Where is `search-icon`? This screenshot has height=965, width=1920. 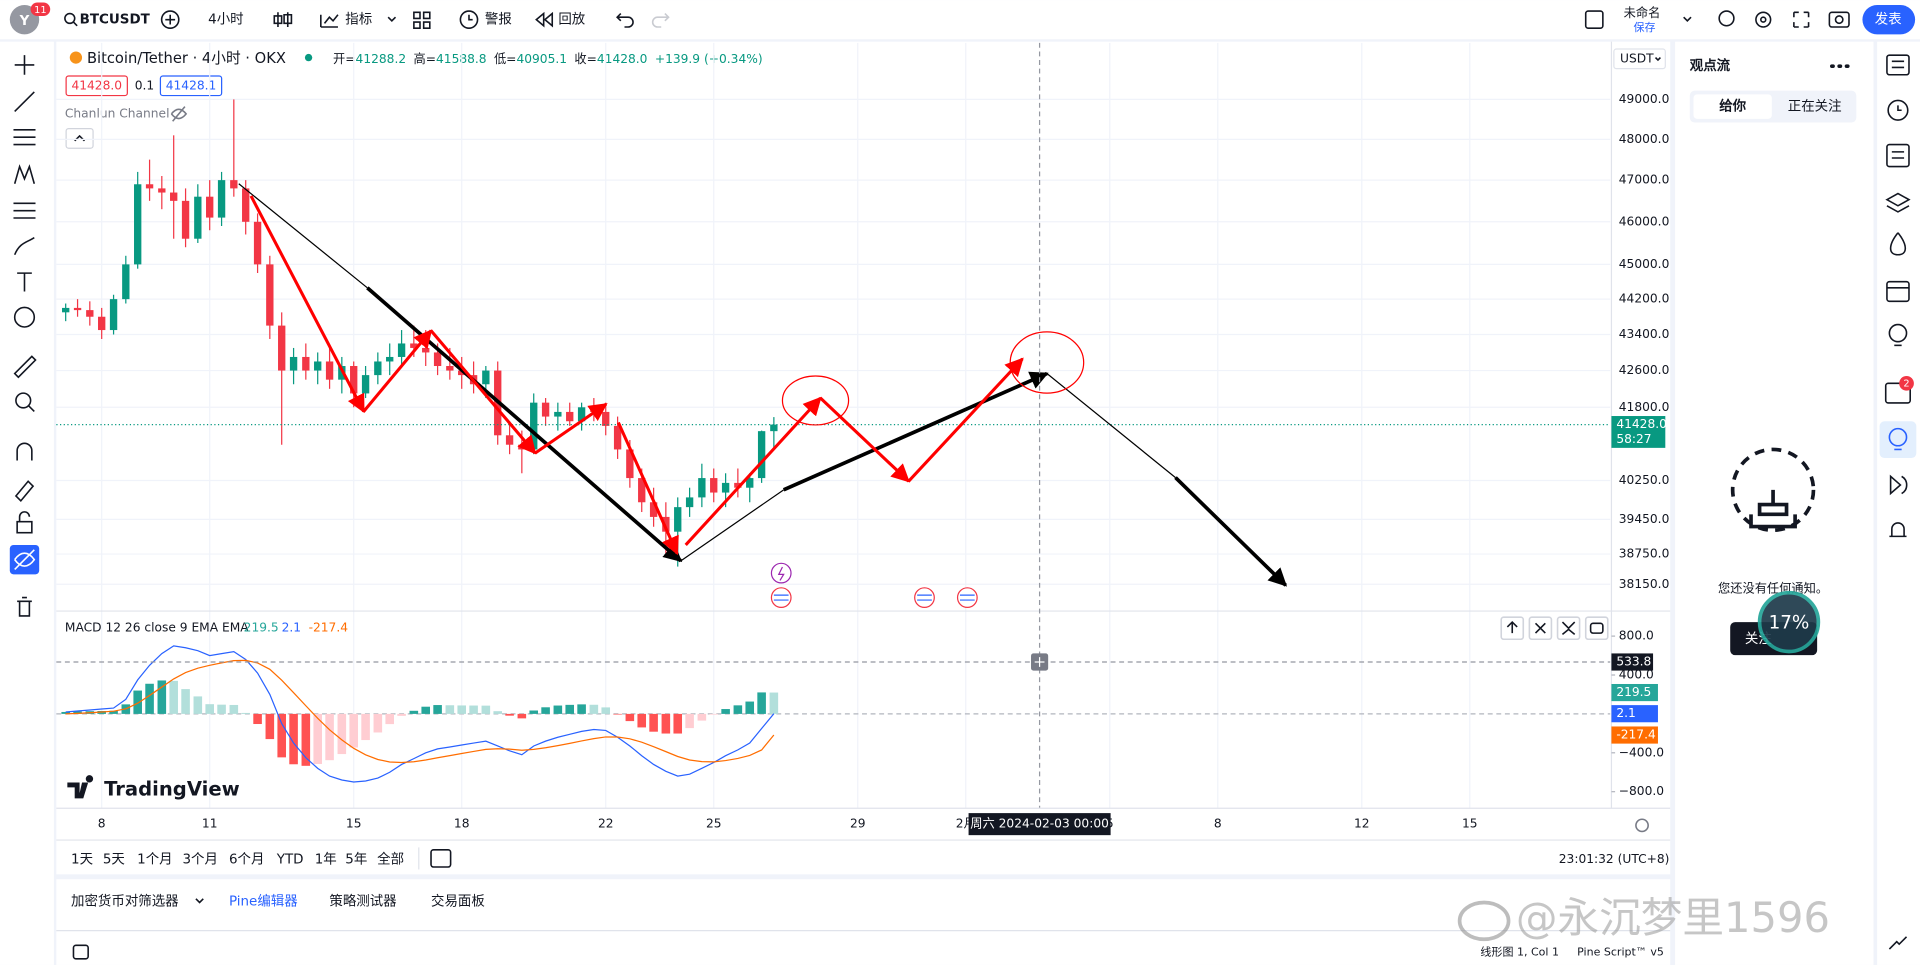
search-icon is located at coordinates (70, 18).